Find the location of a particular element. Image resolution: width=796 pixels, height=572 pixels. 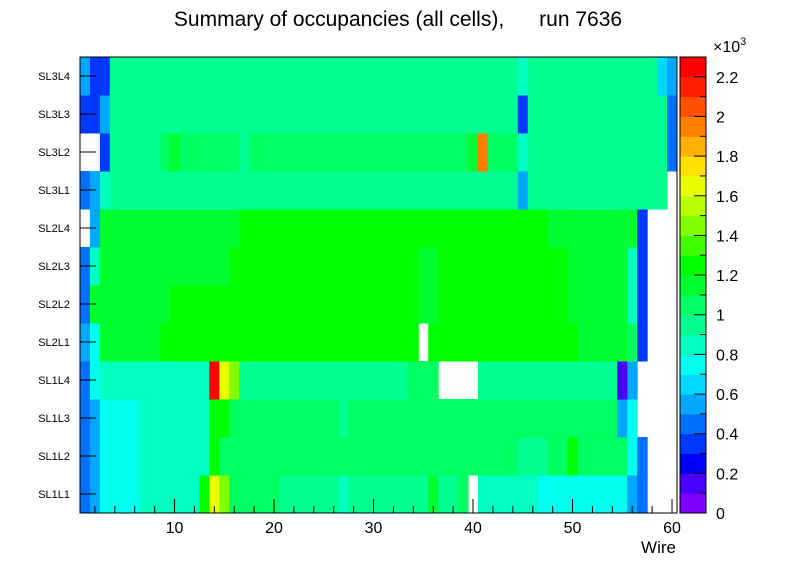

y-layer-label: SL1L2 is located at coordinates (54, 457).